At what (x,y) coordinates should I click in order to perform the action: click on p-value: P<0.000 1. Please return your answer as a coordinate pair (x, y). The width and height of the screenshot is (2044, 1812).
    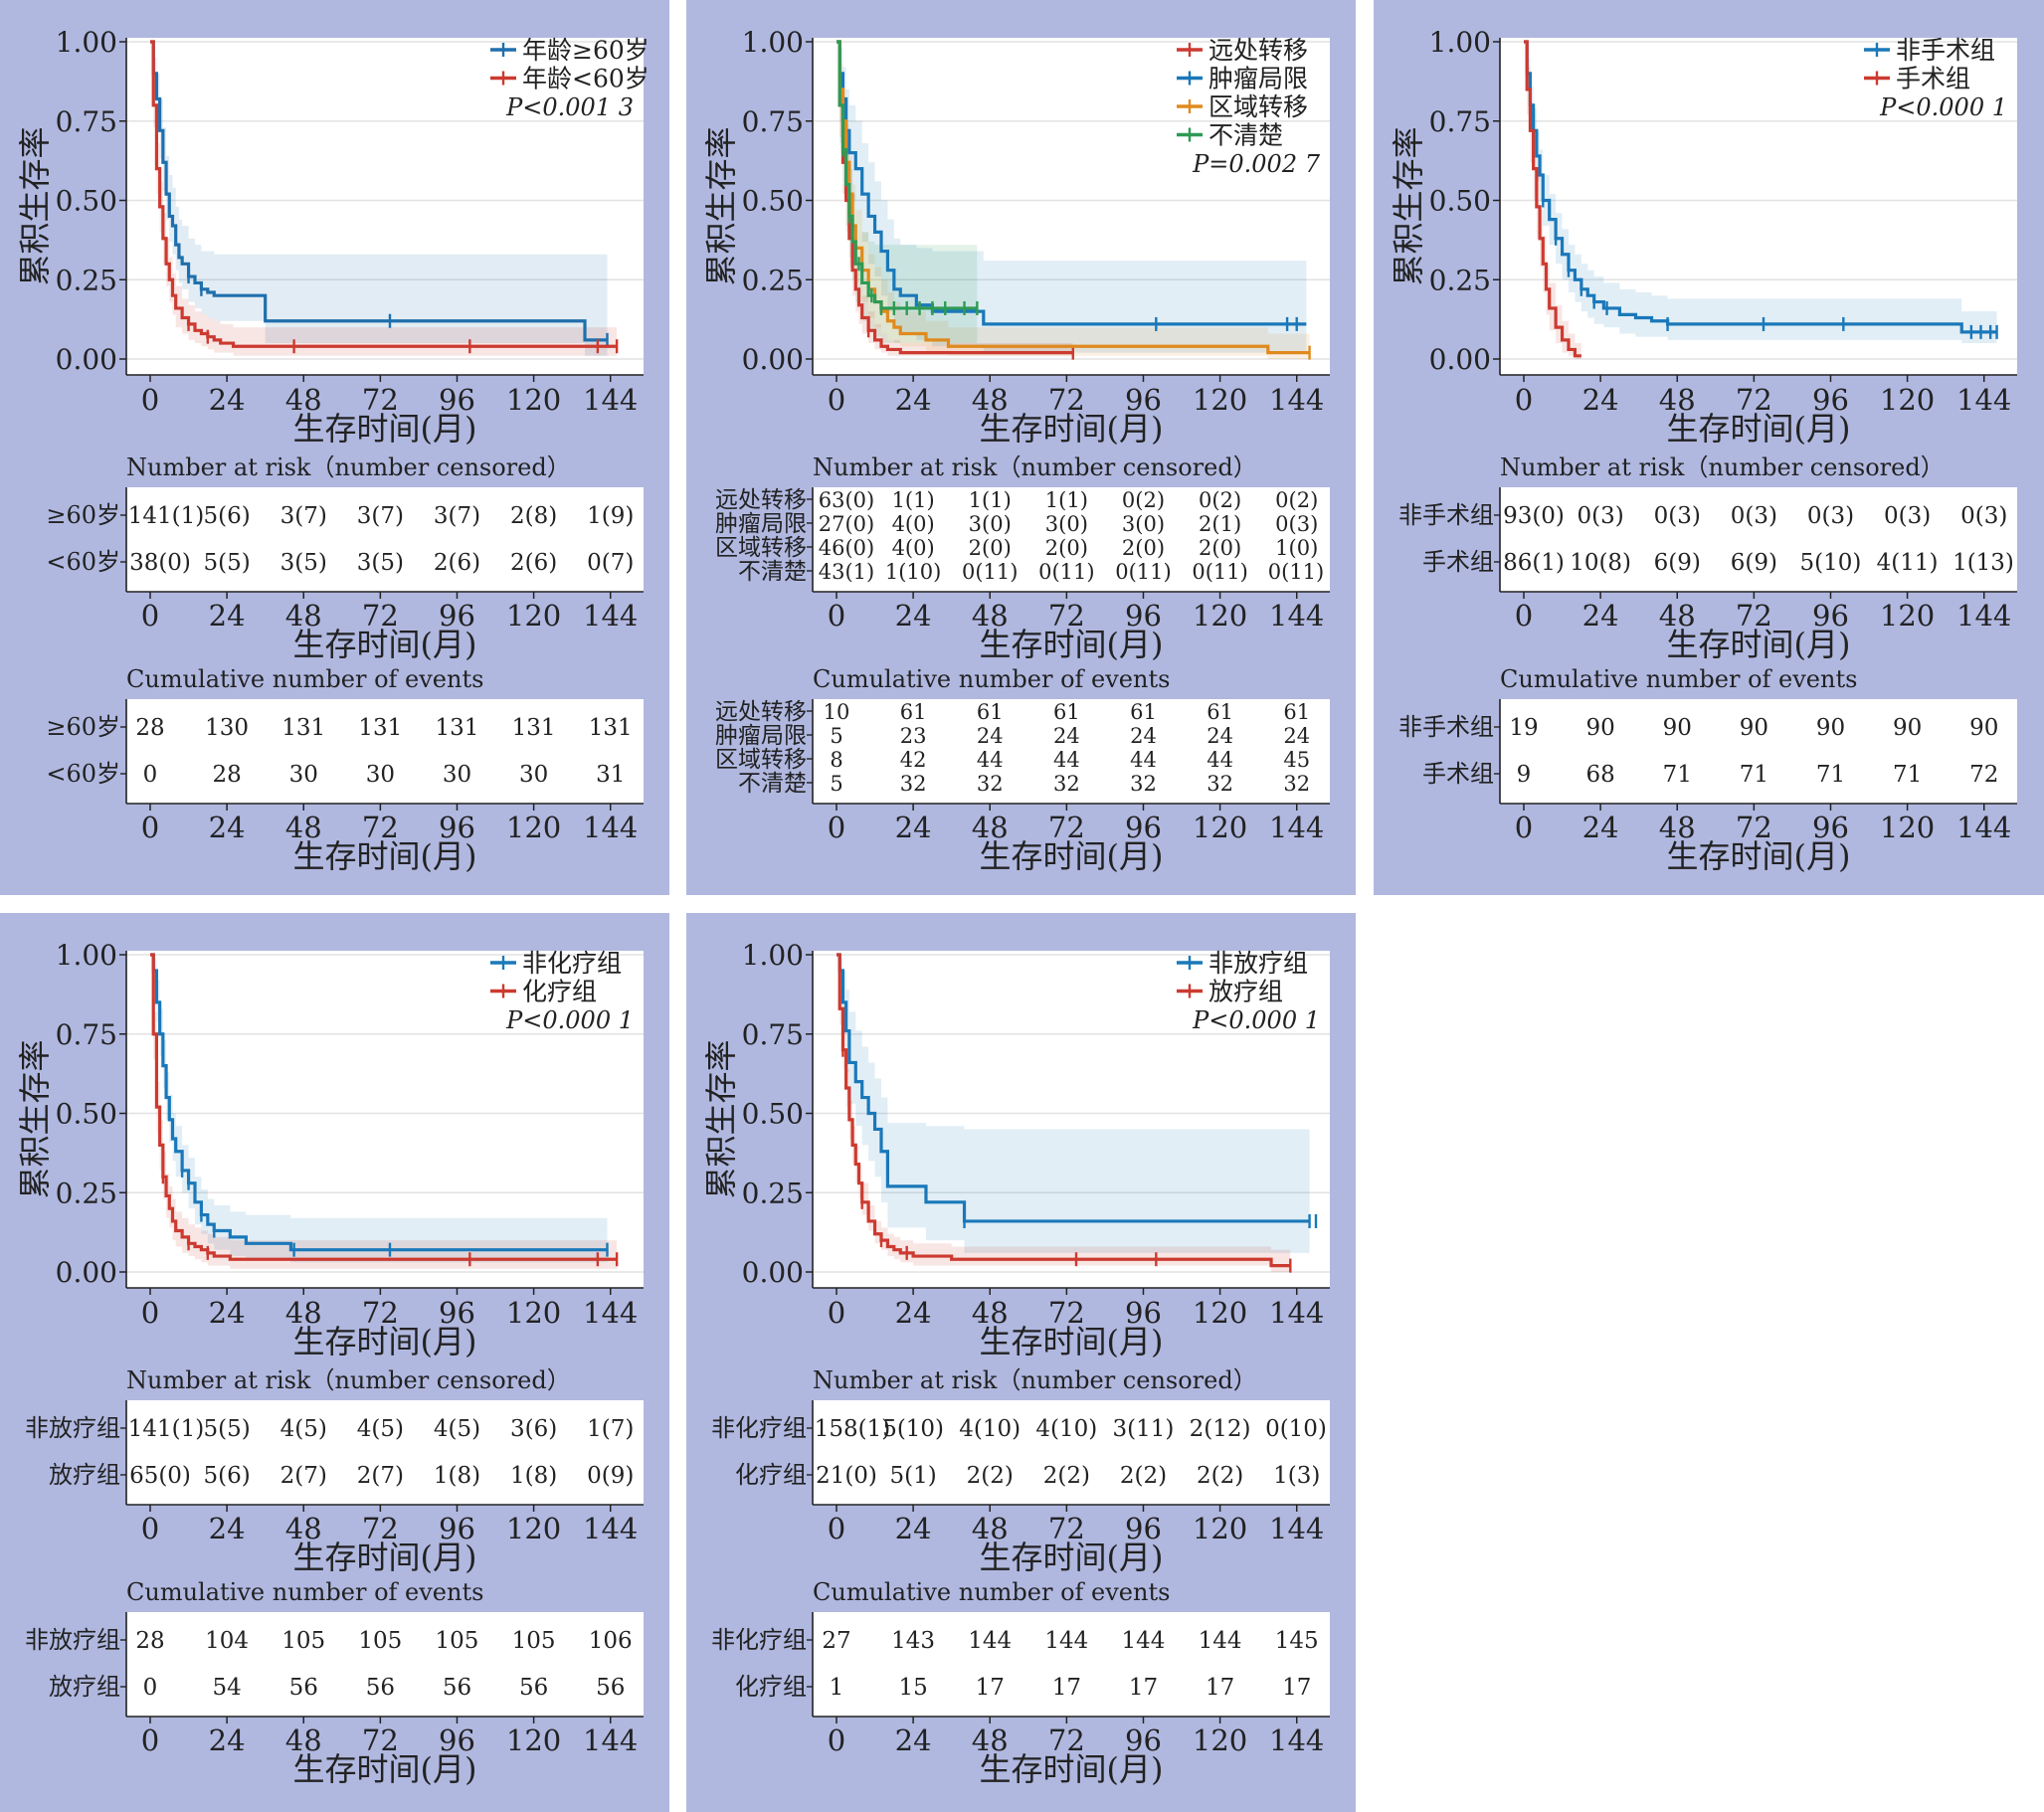
    Looking at the image, I should click on (1943, 107).